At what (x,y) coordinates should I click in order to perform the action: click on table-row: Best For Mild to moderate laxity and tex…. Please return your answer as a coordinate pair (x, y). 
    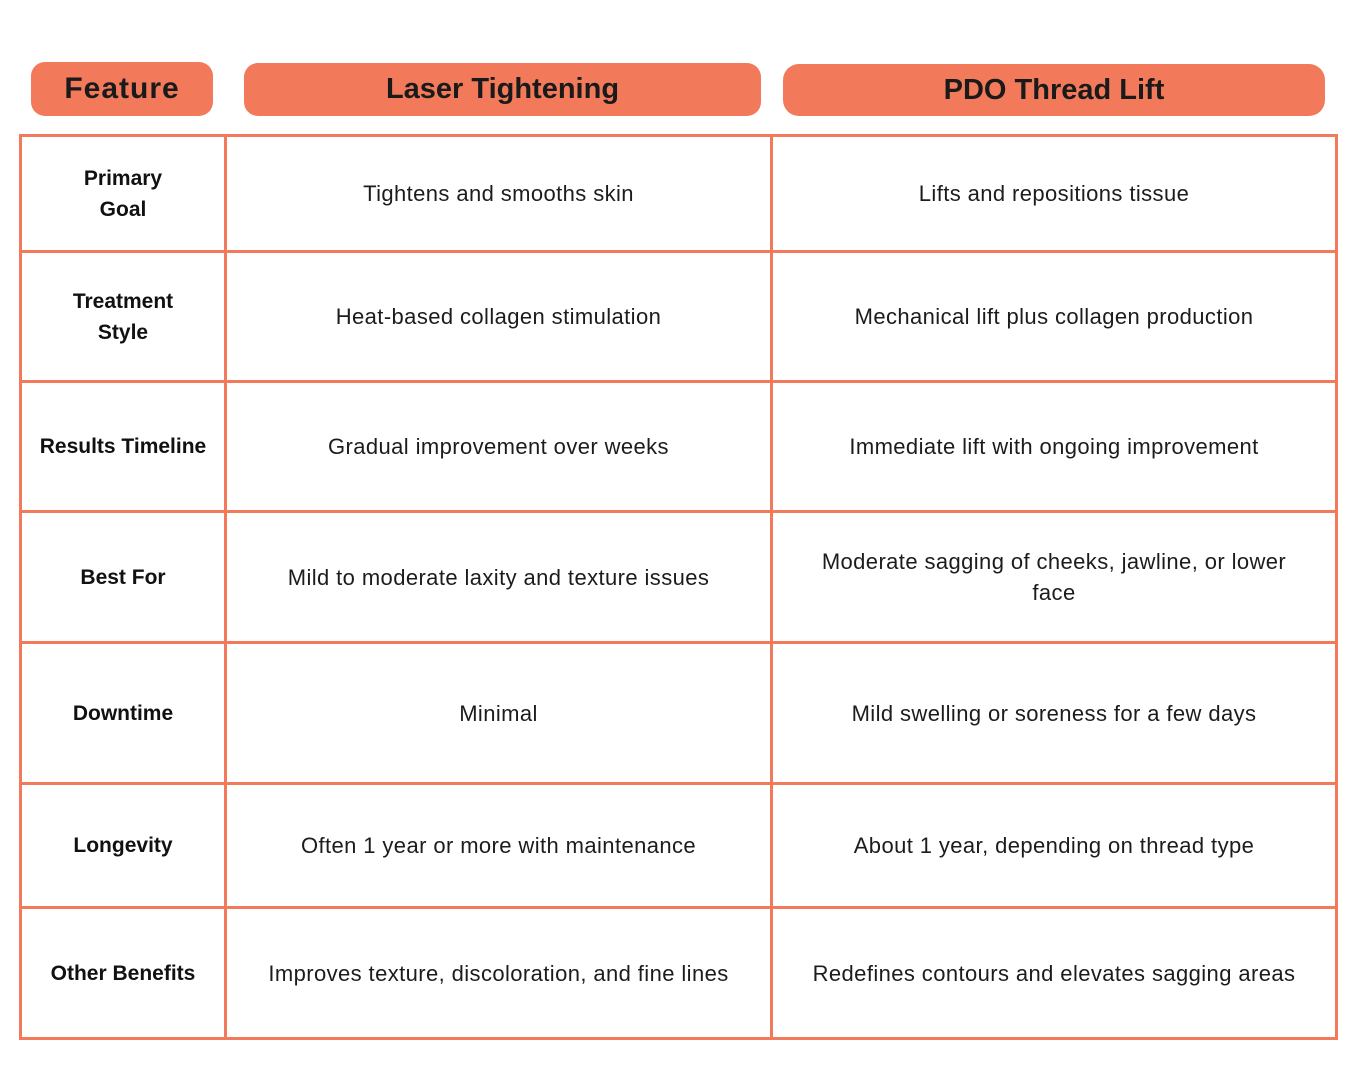
    Looking at the image, I should click on (678, 577).